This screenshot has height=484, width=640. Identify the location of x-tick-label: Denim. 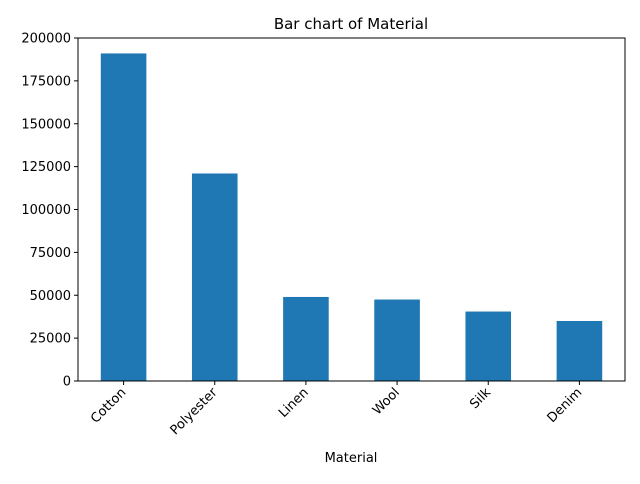
(565, 405).